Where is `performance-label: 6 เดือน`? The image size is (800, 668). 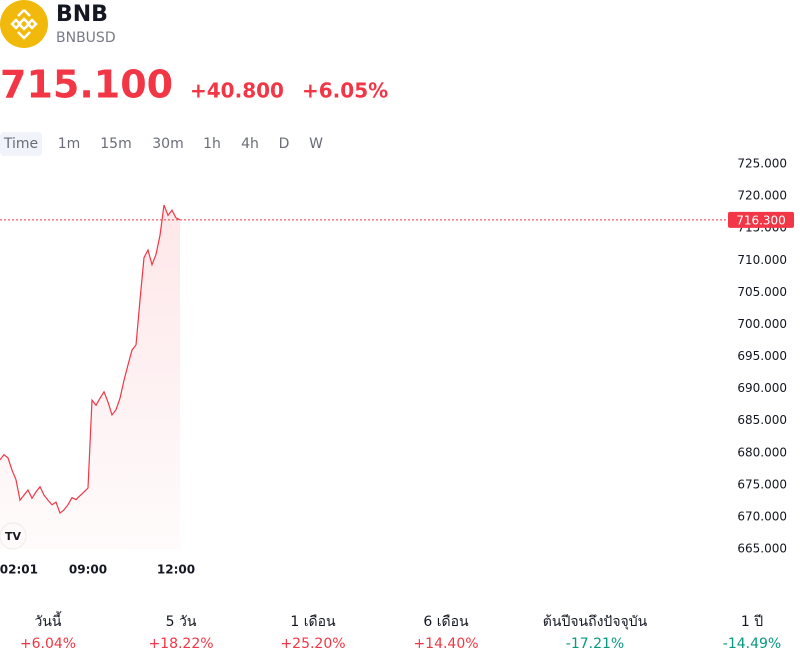 performance-label: 6 เดือน is located at coordinates (446, 622).